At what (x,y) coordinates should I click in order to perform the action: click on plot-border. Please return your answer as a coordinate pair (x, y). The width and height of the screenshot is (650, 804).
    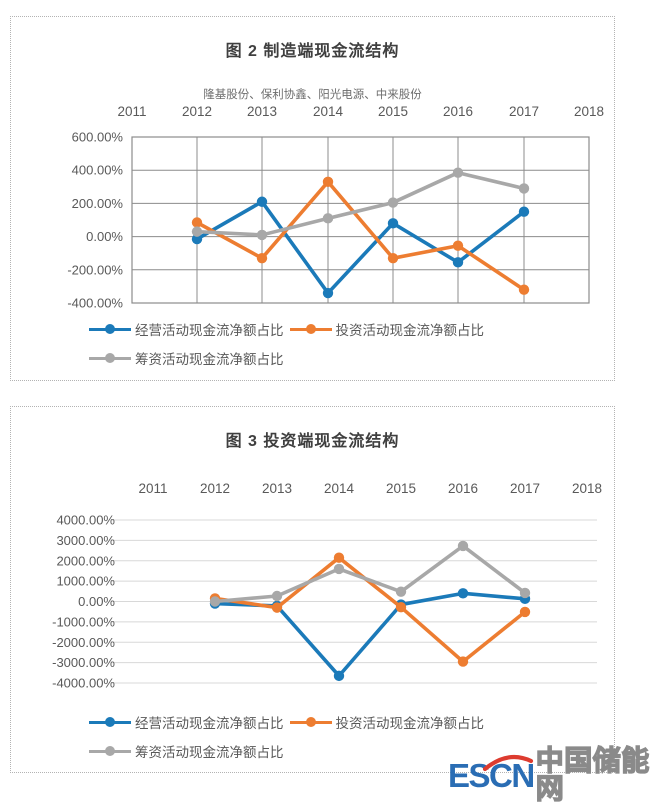
    Looking at the image, I should click on (360, 220).